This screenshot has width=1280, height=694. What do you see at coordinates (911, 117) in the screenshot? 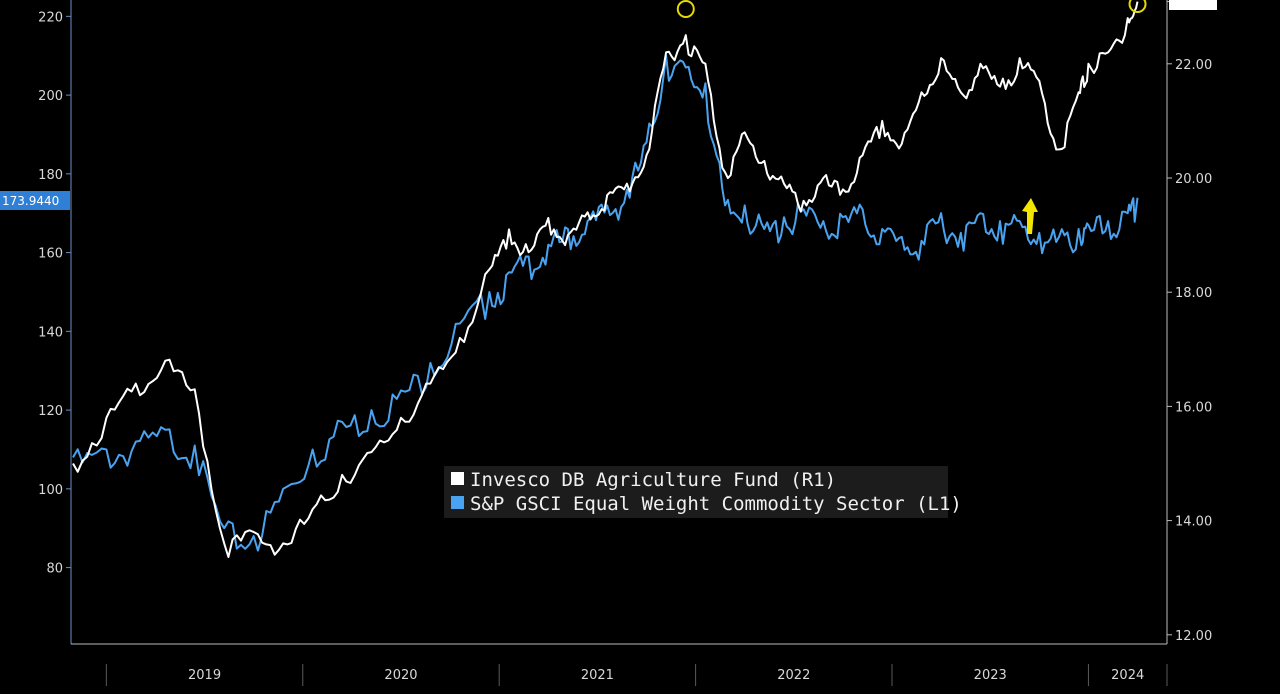
I see `annotation-layer` at bounding box center [911, 117].